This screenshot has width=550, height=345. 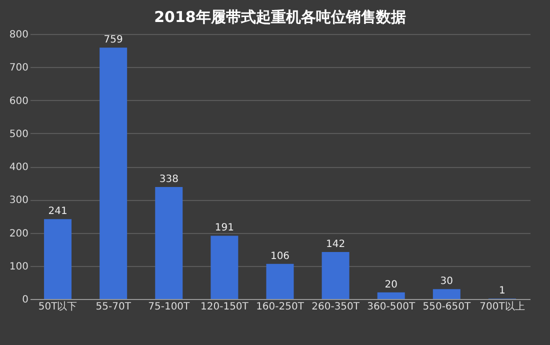 What do you see at coordinates (18, 134) in the screenshot?
I see `y-tick-label: 500` at bounding box center [18, 134].